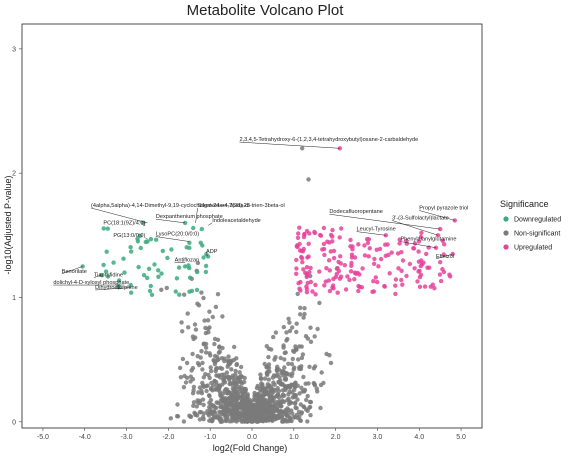 The height and width of the screenshot is (457, 570). I want to click on legend-swatch-downregulated, so click(506, 219).